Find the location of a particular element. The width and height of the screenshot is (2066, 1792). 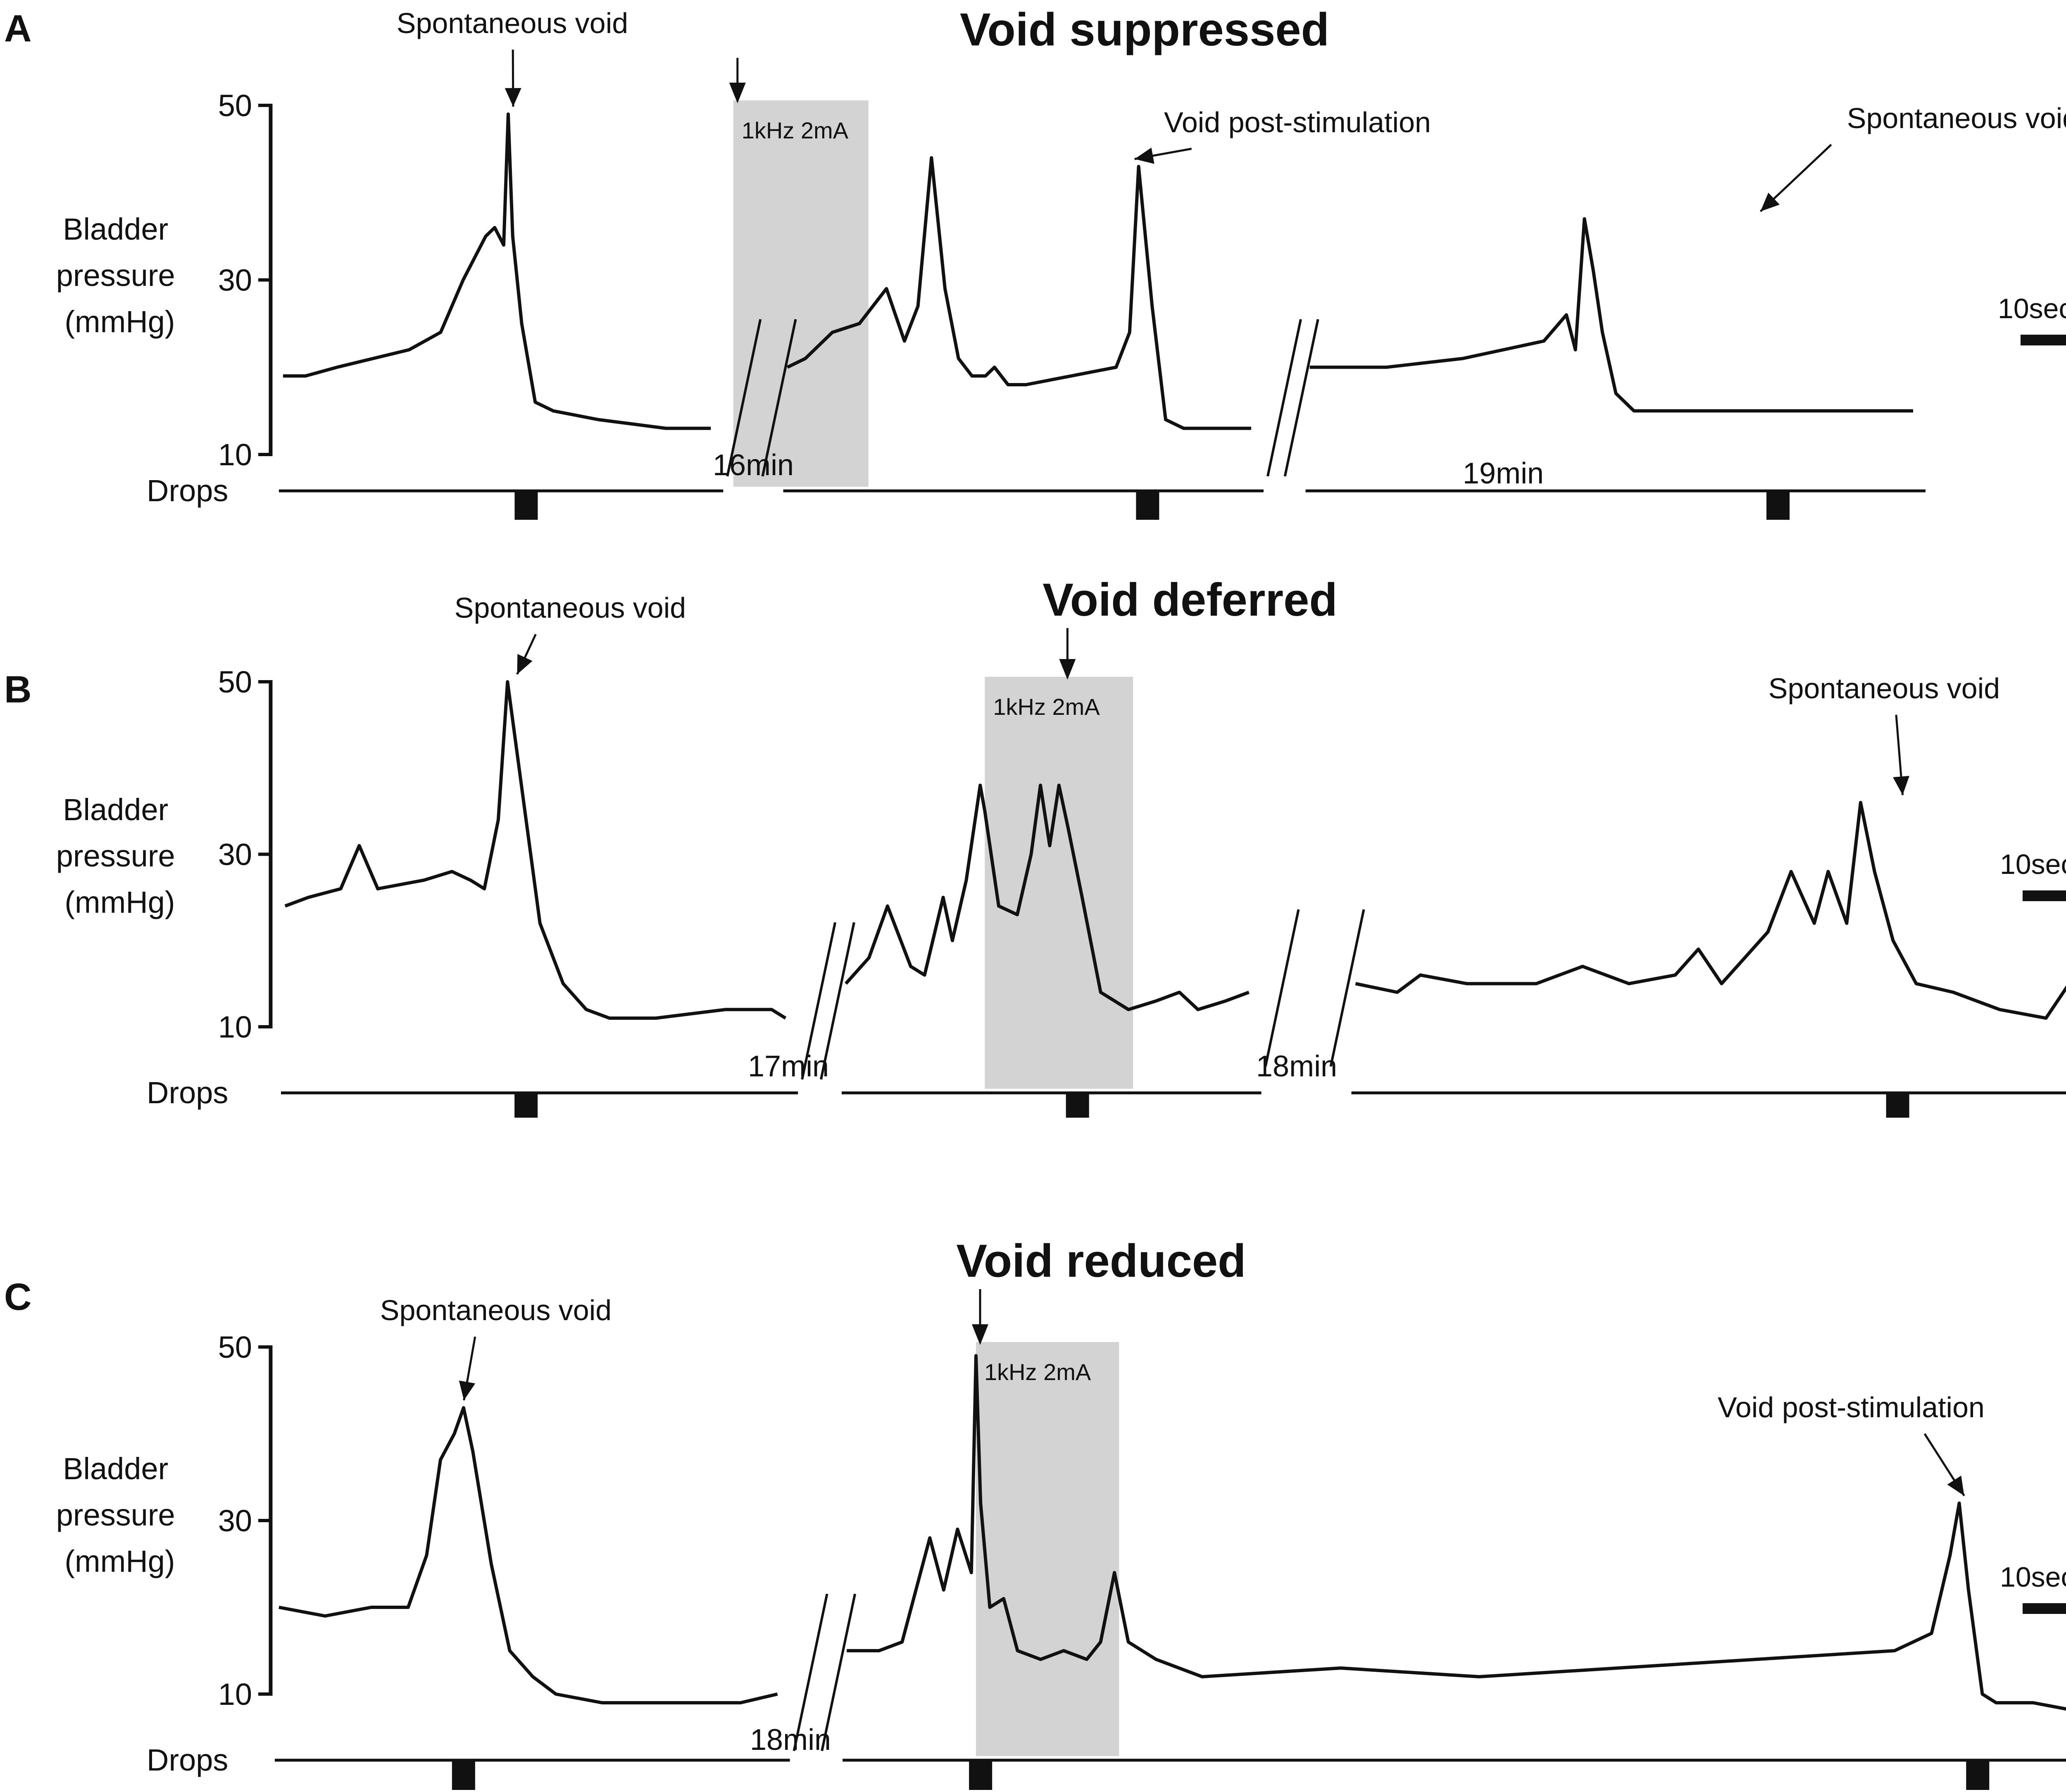

gap-label: 19min is located at coordinates (1503, 473).